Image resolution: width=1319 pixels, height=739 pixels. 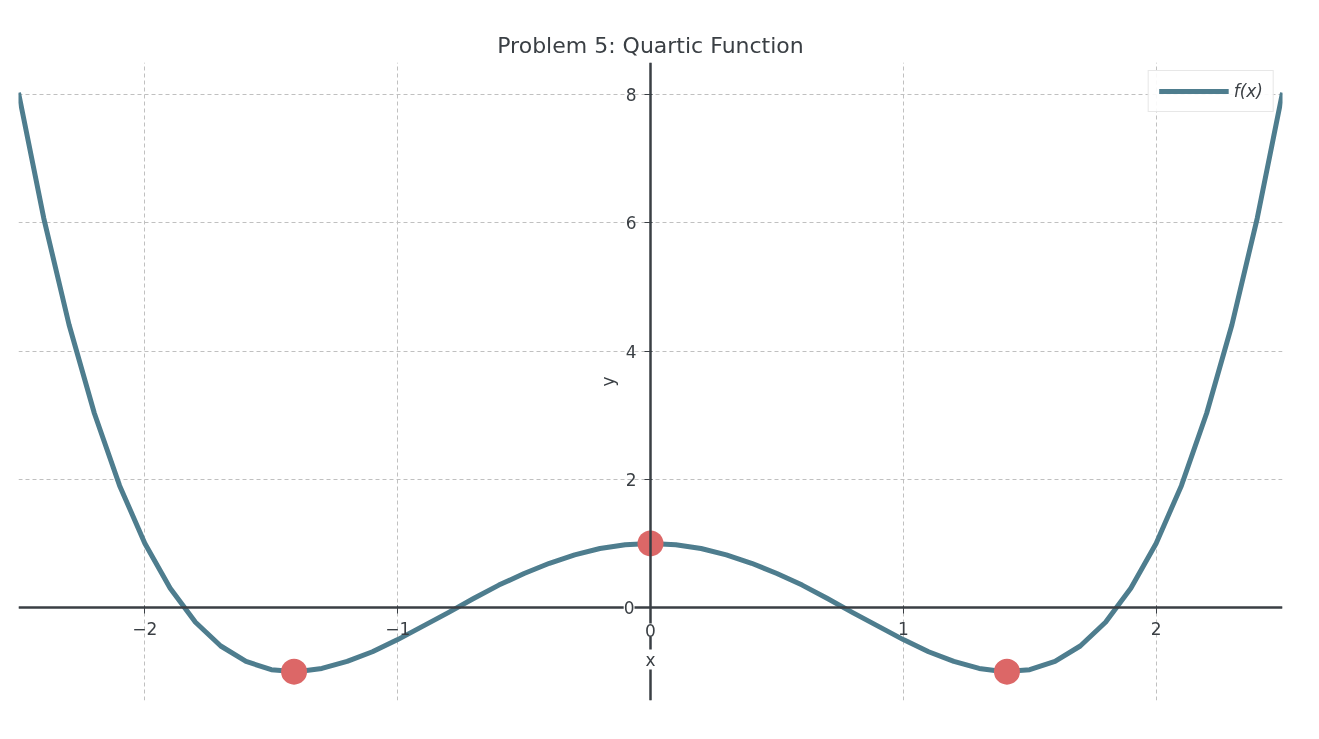 I want to click on y-tick-label: 8, so click(x=631, y=95).